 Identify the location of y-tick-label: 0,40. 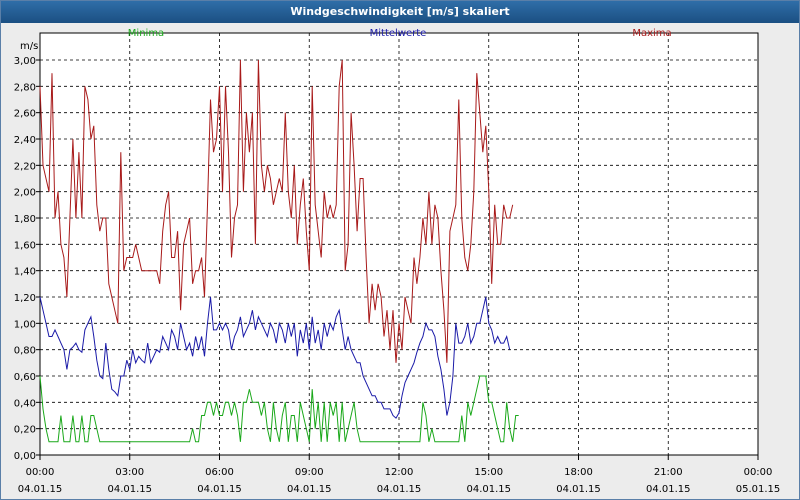
(25, 403).